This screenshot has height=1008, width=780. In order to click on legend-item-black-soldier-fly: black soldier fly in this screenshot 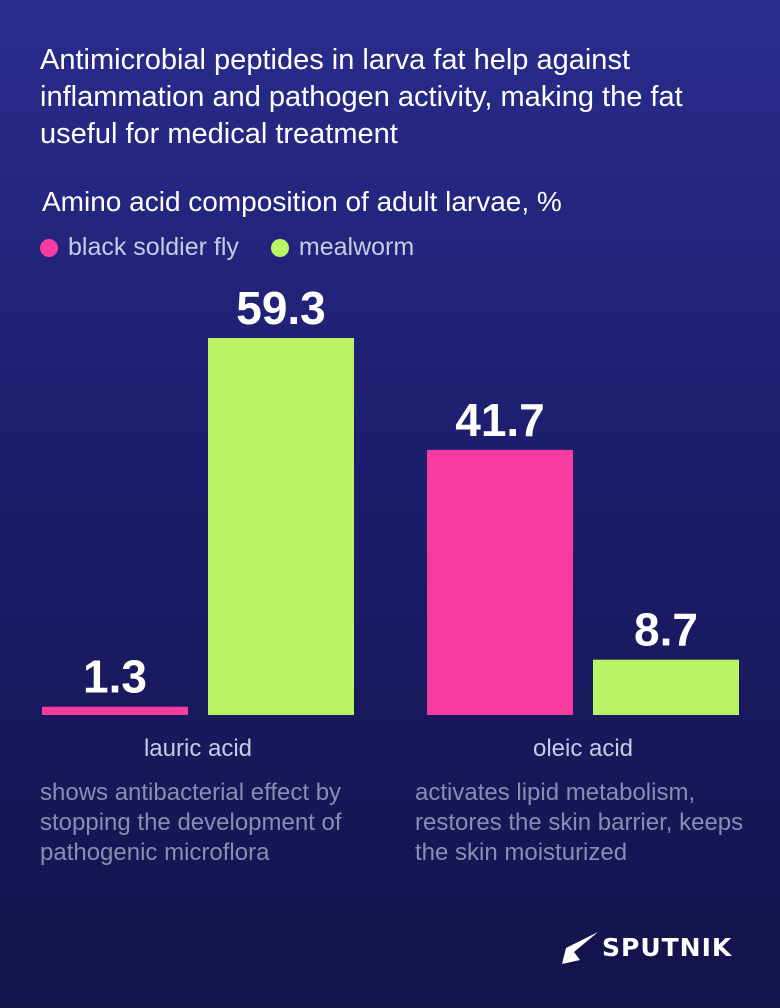, I will do `click(139, 247)`.